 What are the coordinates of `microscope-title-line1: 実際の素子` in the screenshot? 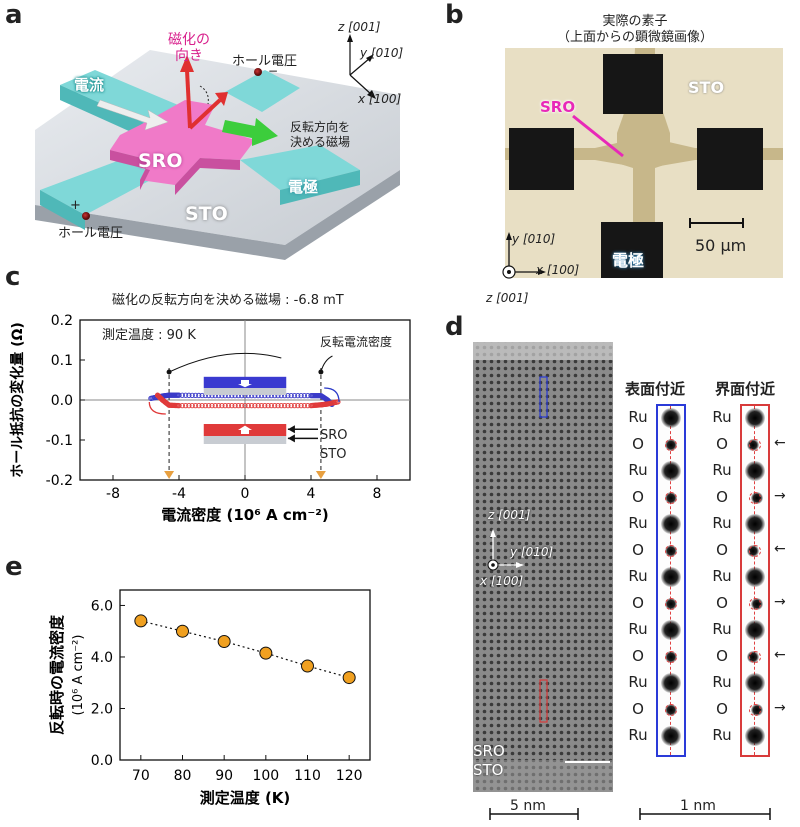 It's located at (635, 21).